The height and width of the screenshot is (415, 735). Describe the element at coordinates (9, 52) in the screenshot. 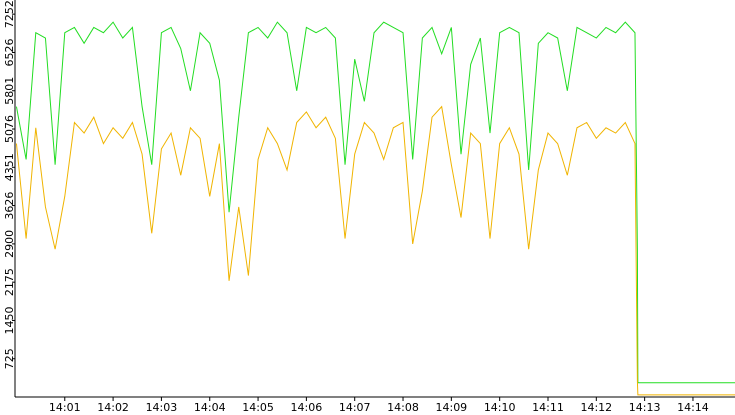

I see `y-tick-label: 6526` at that location.